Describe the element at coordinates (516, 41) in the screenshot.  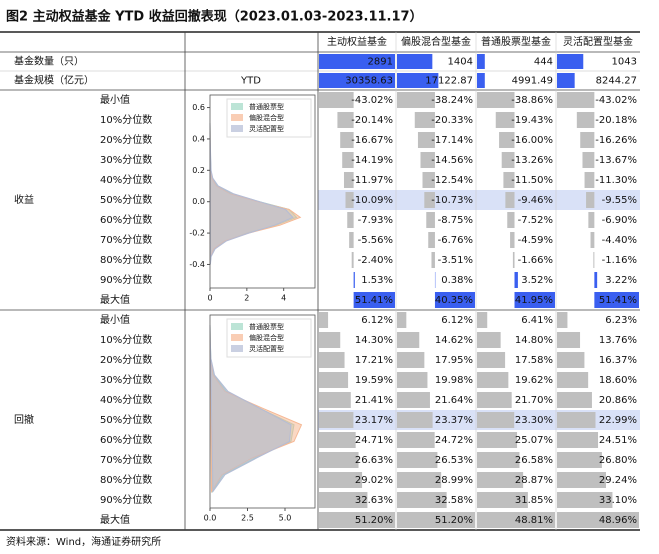
I see `column-header: 普通股票型基金` at that location.